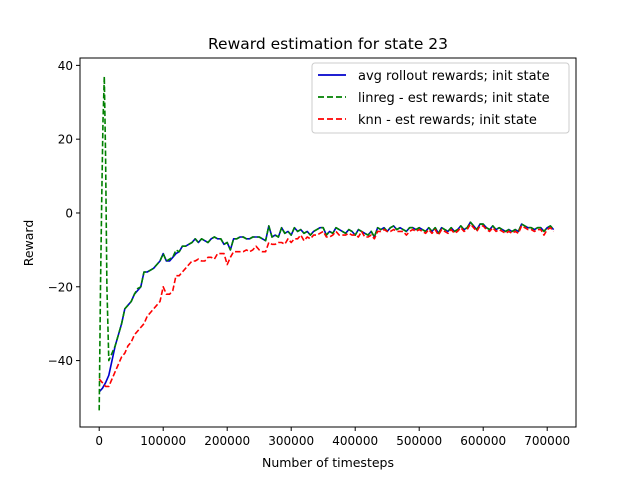 The image size is (640, 480). I want to click on legend-item-avg-rollout: avg rollout rewards; init state, so click(434, 76).